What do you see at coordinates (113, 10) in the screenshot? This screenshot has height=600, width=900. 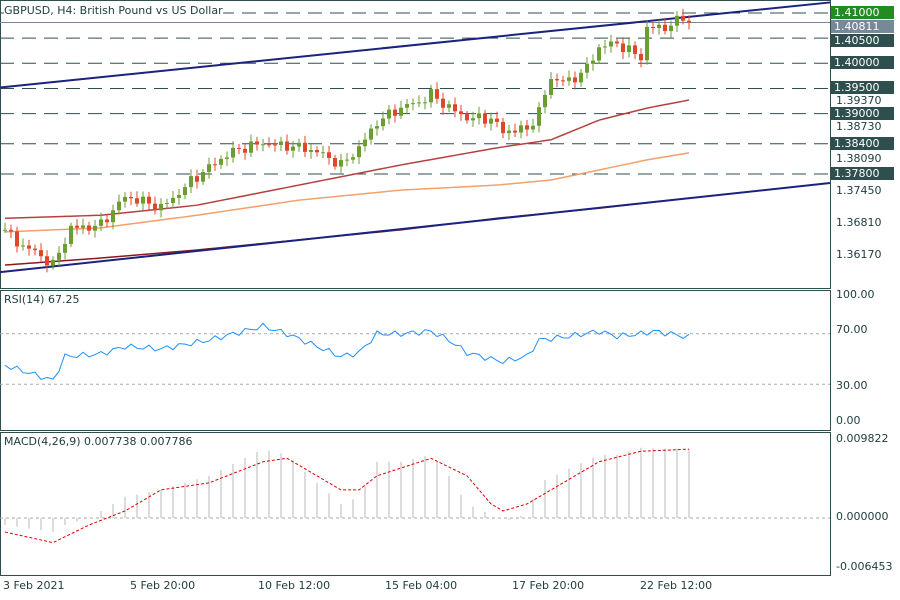 I see `chart-title: GBPUSD, H4: British Pound vs US Dollar` at bounding box center [113, 10].